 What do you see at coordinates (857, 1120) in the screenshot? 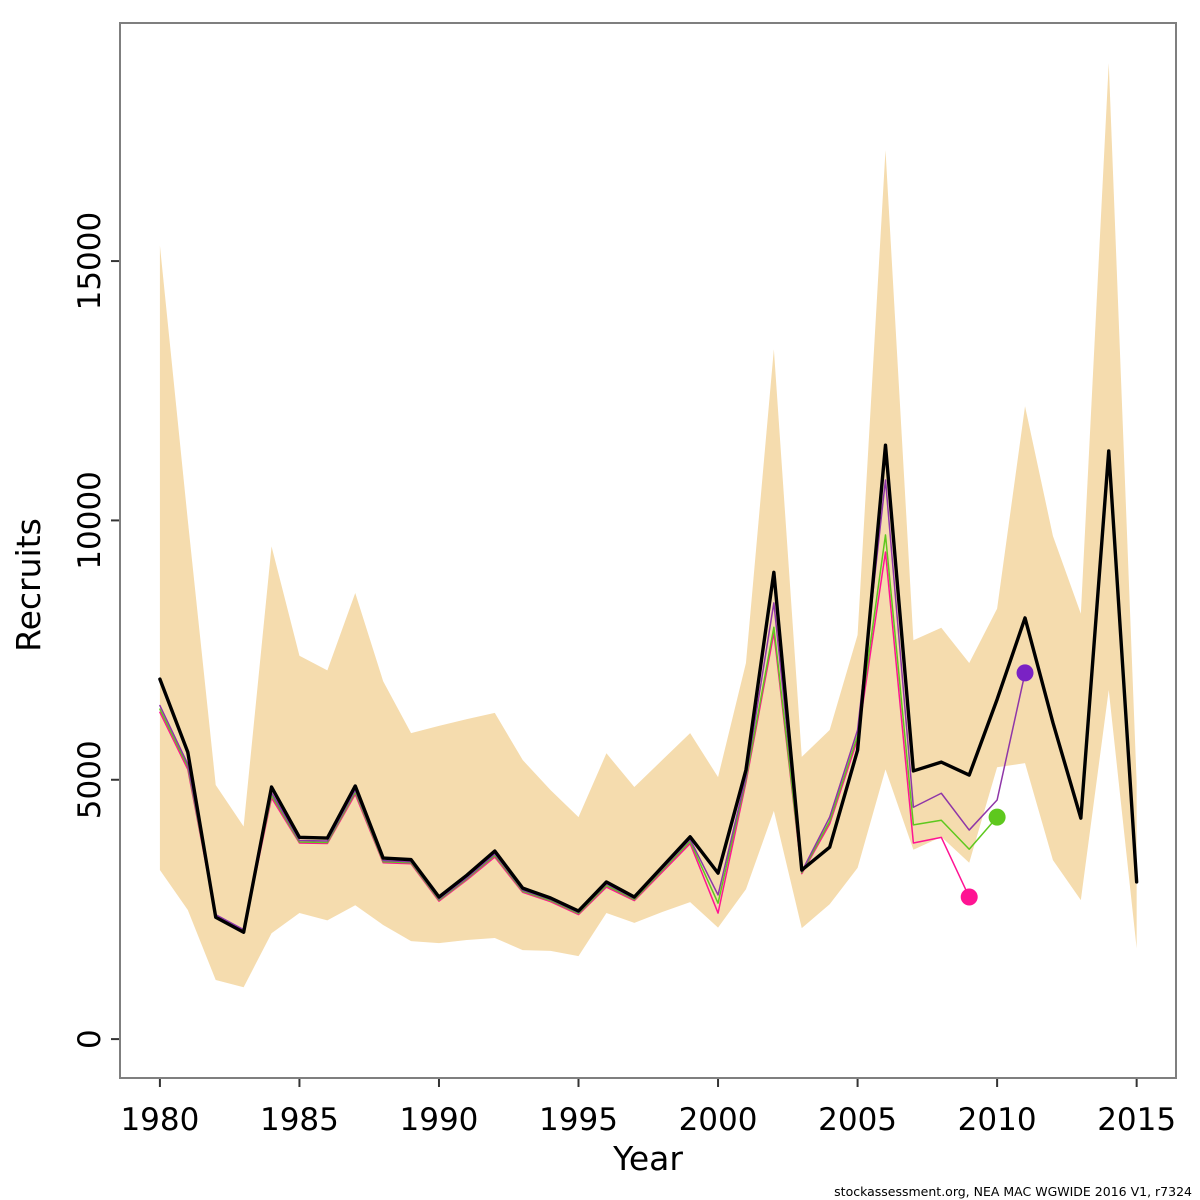
I see `x-tick-label: 2005` at bounding box center [857, 1120].